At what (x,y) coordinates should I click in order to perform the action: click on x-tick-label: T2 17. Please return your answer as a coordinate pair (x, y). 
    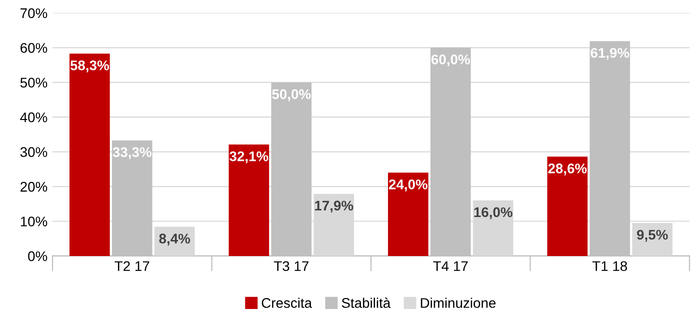
    Looking at the image, I should click on (132, 266).